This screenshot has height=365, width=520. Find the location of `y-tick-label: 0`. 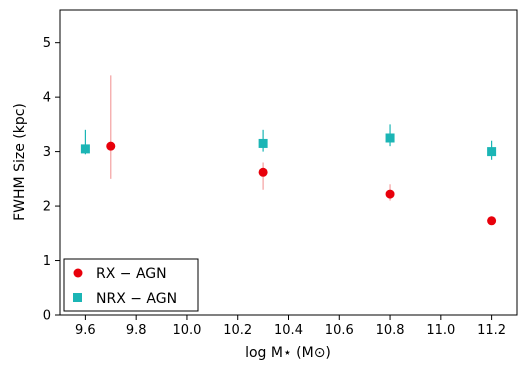

y-tick-label: 0 is located at coordinates (47, 316).